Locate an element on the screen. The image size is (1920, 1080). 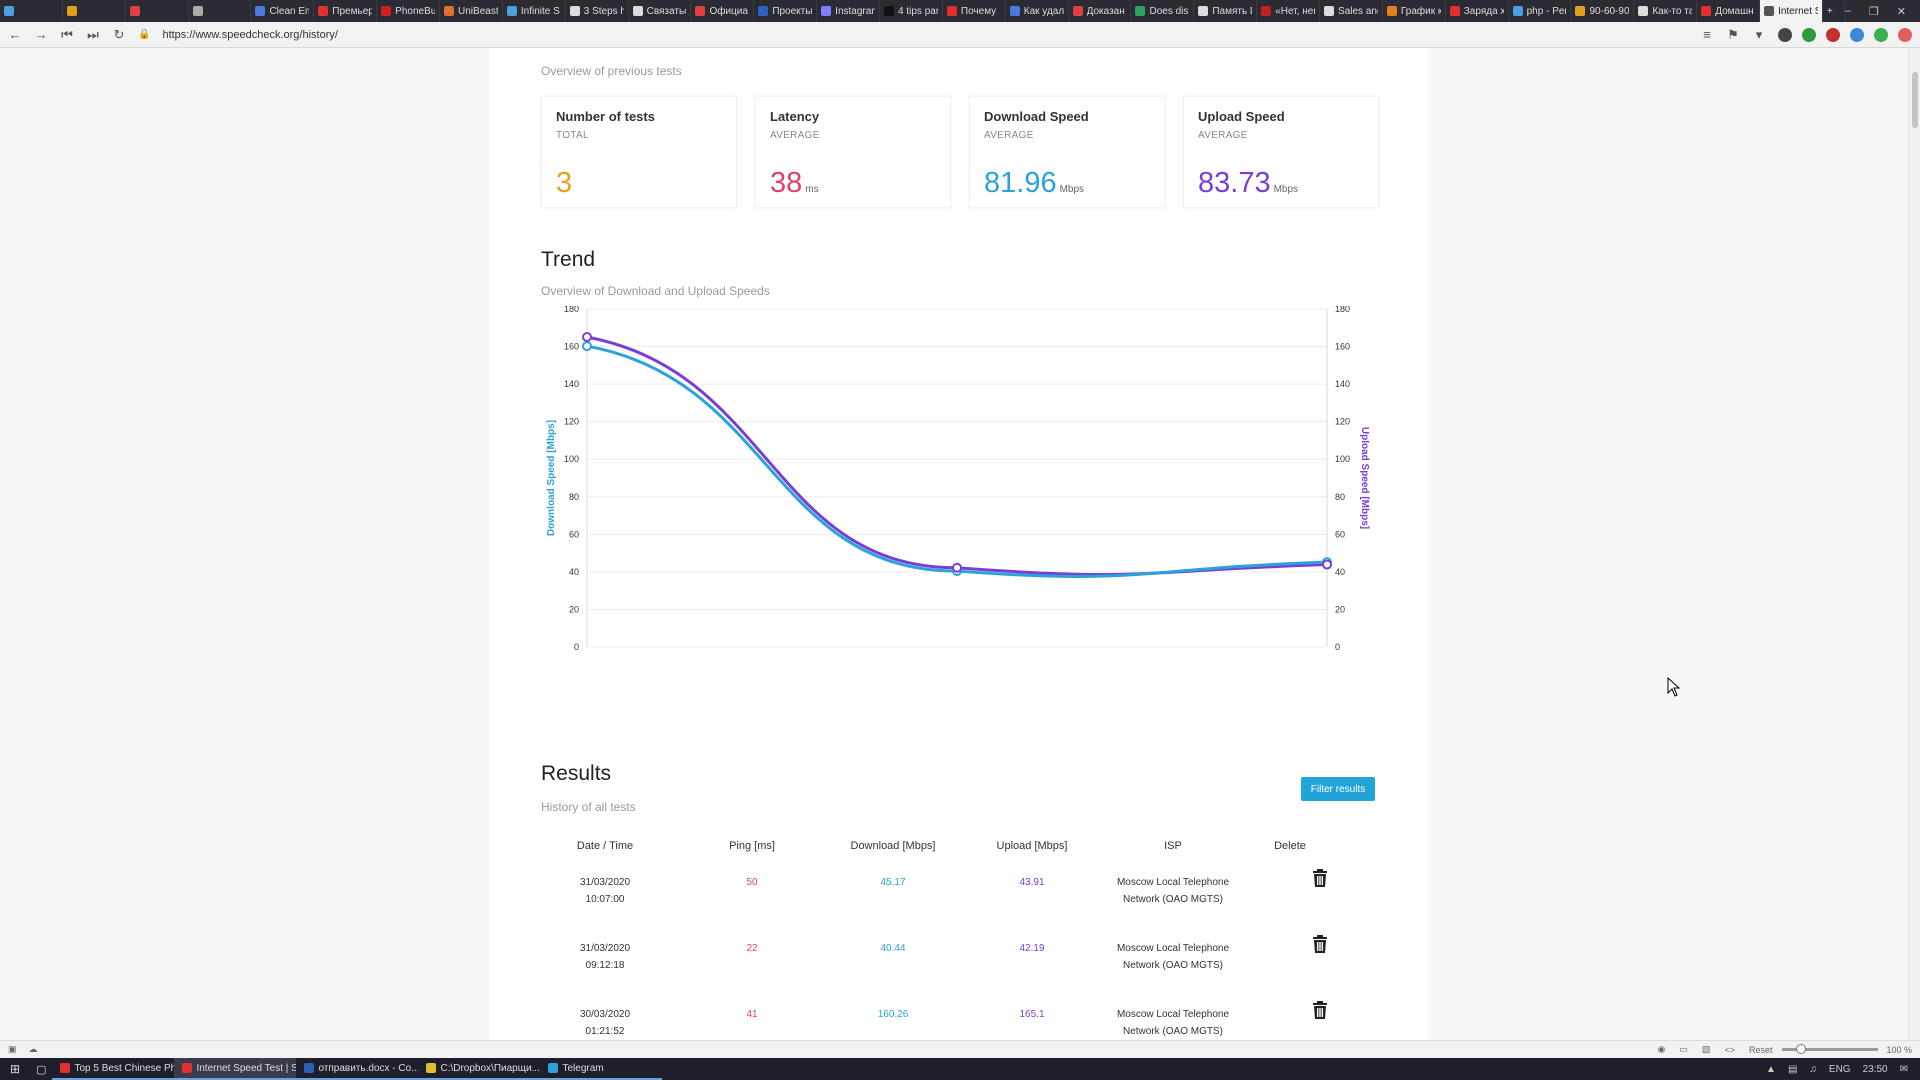
browser-tab: Как удал is located at coordinates (1037, 11).